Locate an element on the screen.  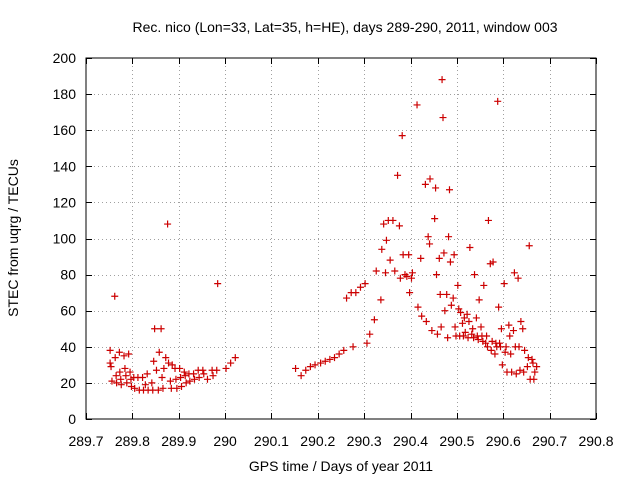
x-tick-label: 289.7 is located at coordinates (85, 441).